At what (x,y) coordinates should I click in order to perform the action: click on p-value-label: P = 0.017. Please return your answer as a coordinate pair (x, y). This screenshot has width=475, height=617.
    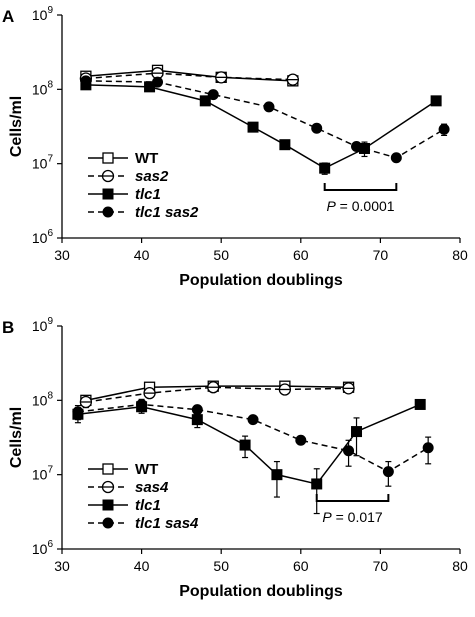
    Looking at the image, I should click on (352, 517).